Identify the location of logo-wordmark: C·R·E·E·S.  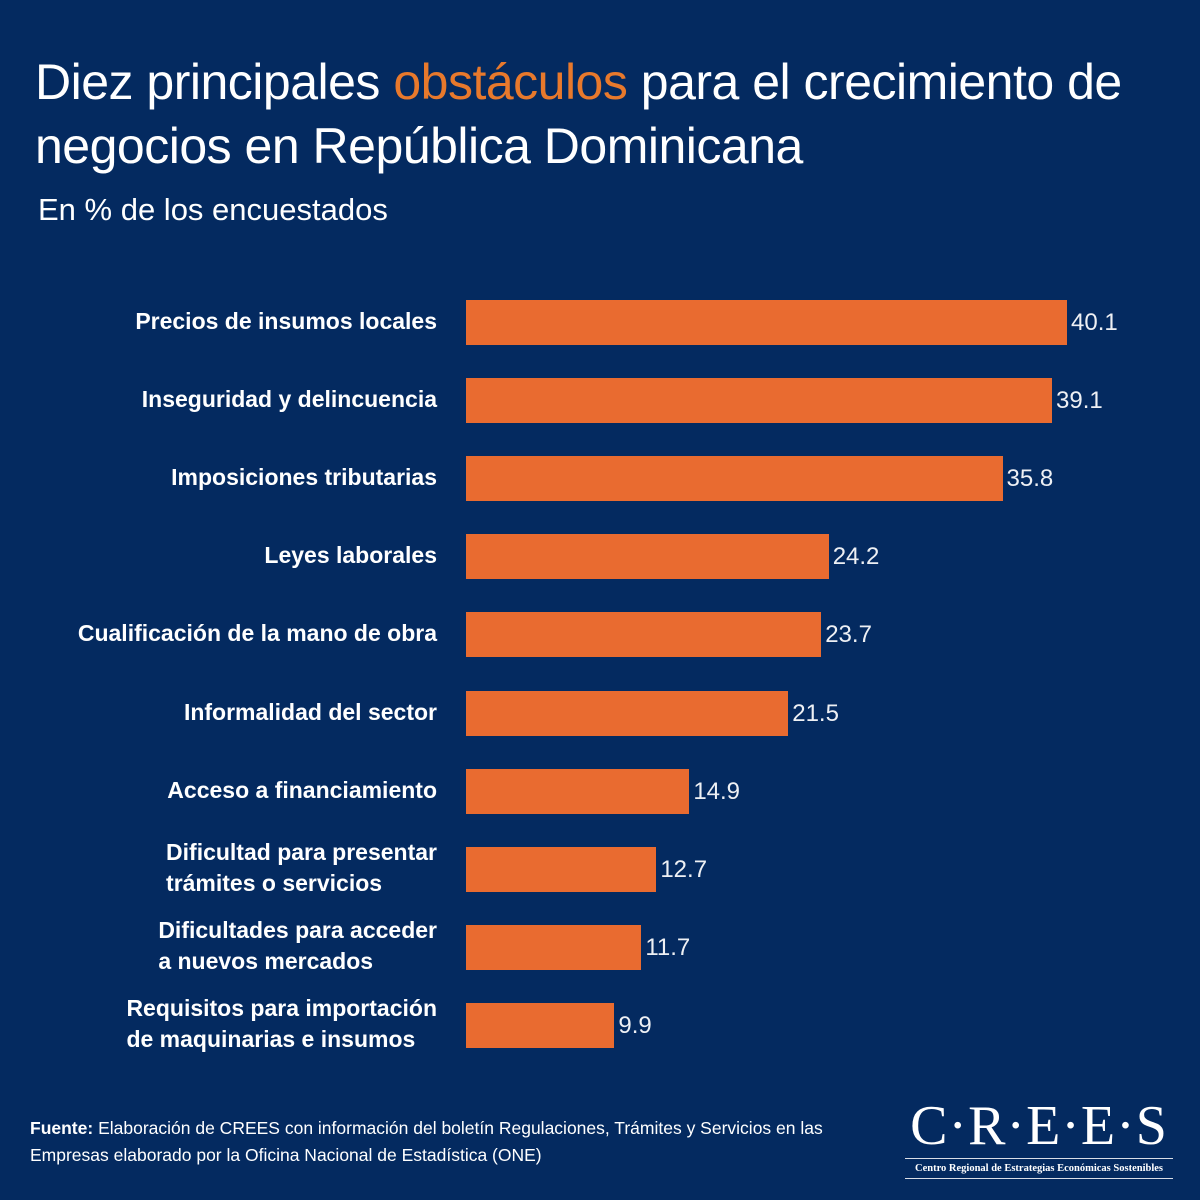
(1039, 1126).